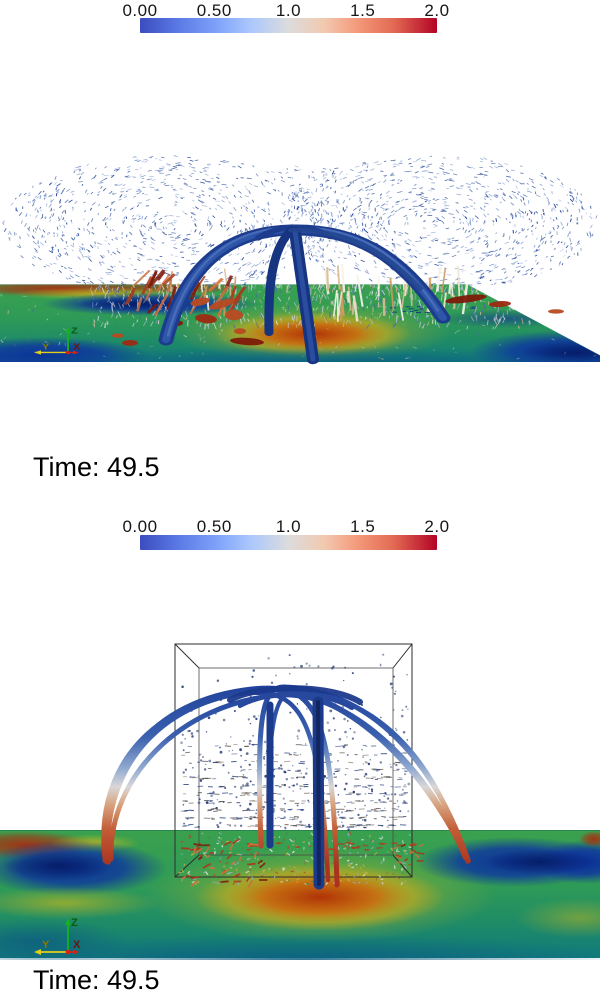 Image resolution: width=600 pixels, height=995 pixels. Describe the element at coordinates (170, 220) in the screenshot. I see `vector-glyph-spray-left` at that location.